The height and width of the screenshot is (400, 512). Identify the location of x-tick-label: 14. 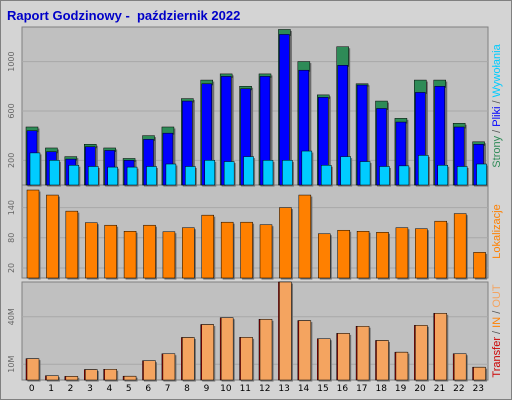
(304, 389).